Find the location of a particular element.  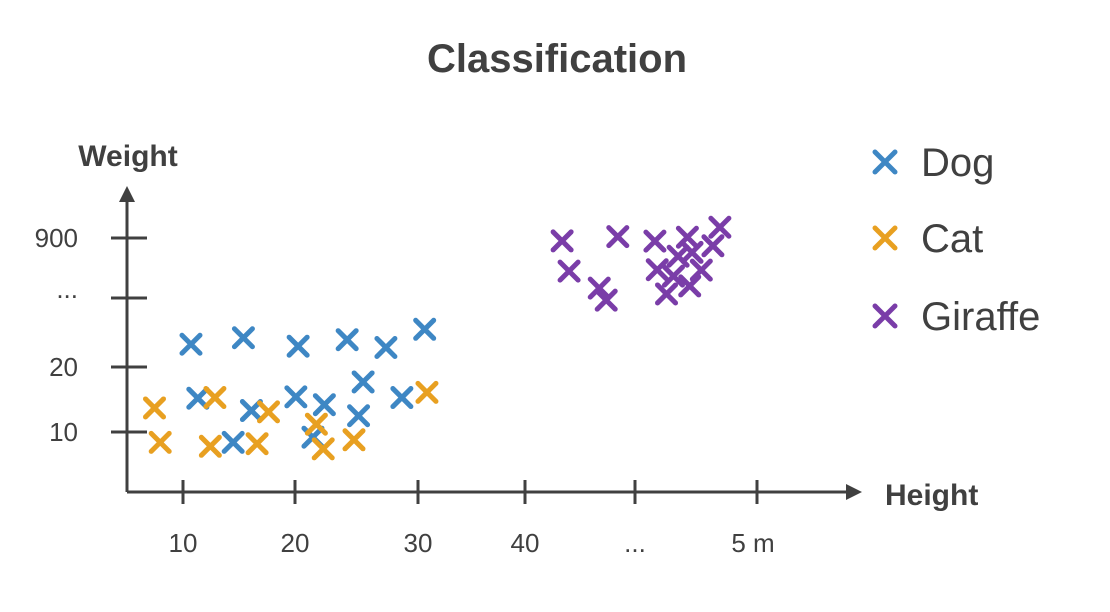

y-tick-label: 900 is located at coordinates (56, 238).